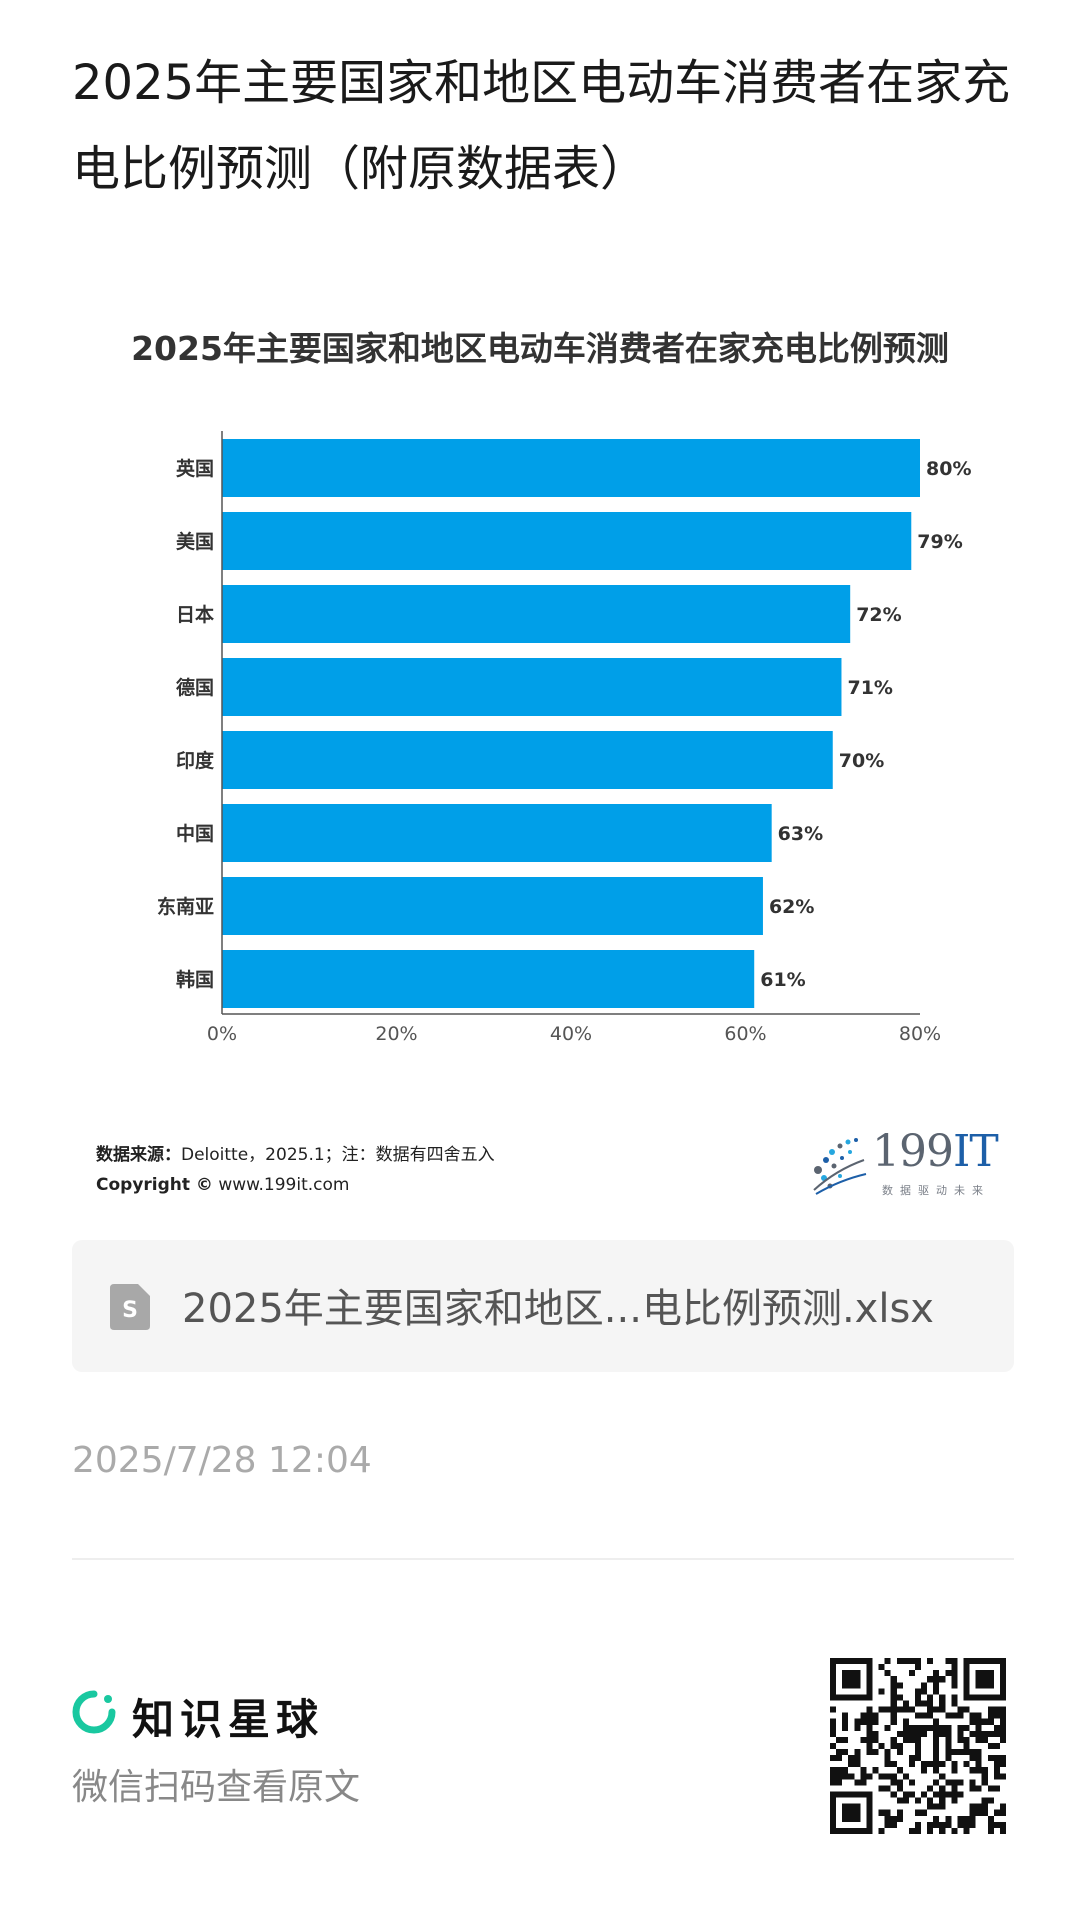 This screenshot has height=1922, width=1080. What do you see at coordinates (338, 1155) in the screenshot?
I see `source-text: Deloitte，2025.1；注：数据有四舍五入` at bounding box center [338, 1155].